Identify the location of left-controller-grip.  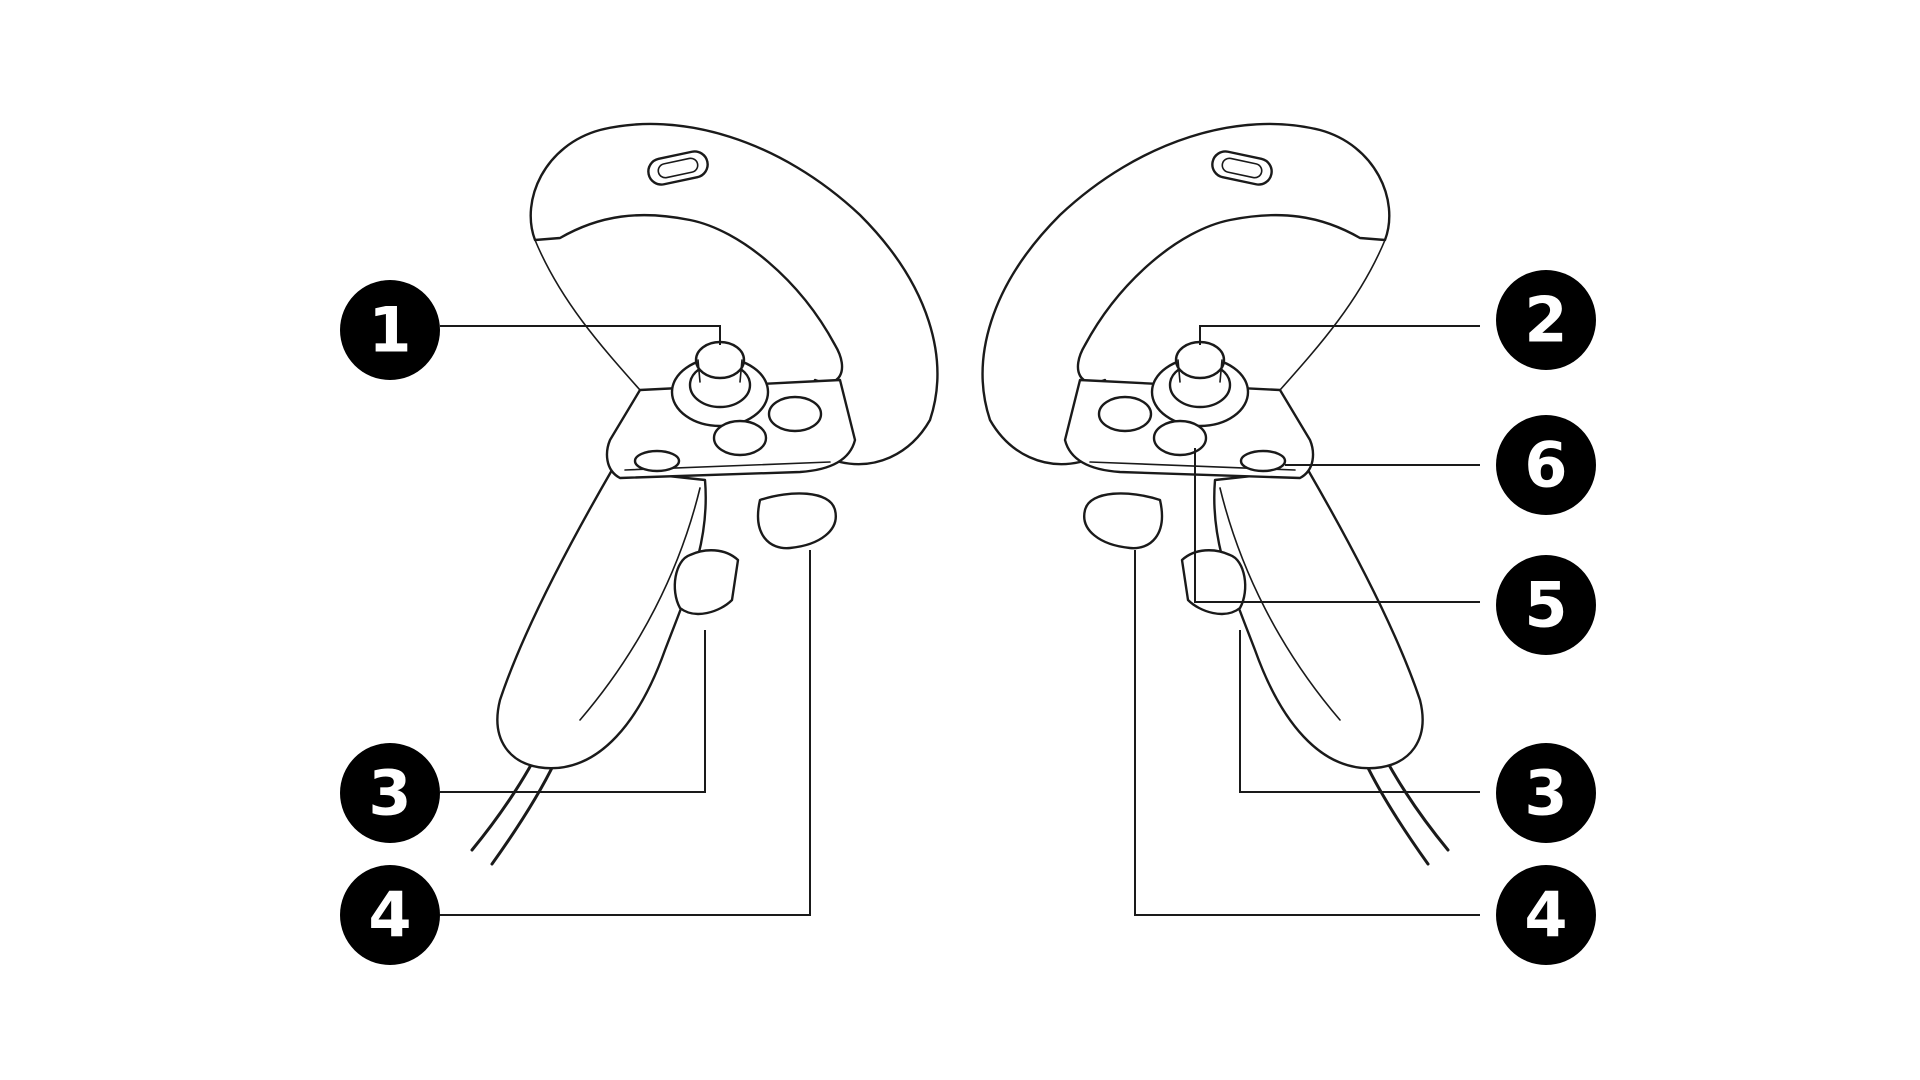
(601, 619).